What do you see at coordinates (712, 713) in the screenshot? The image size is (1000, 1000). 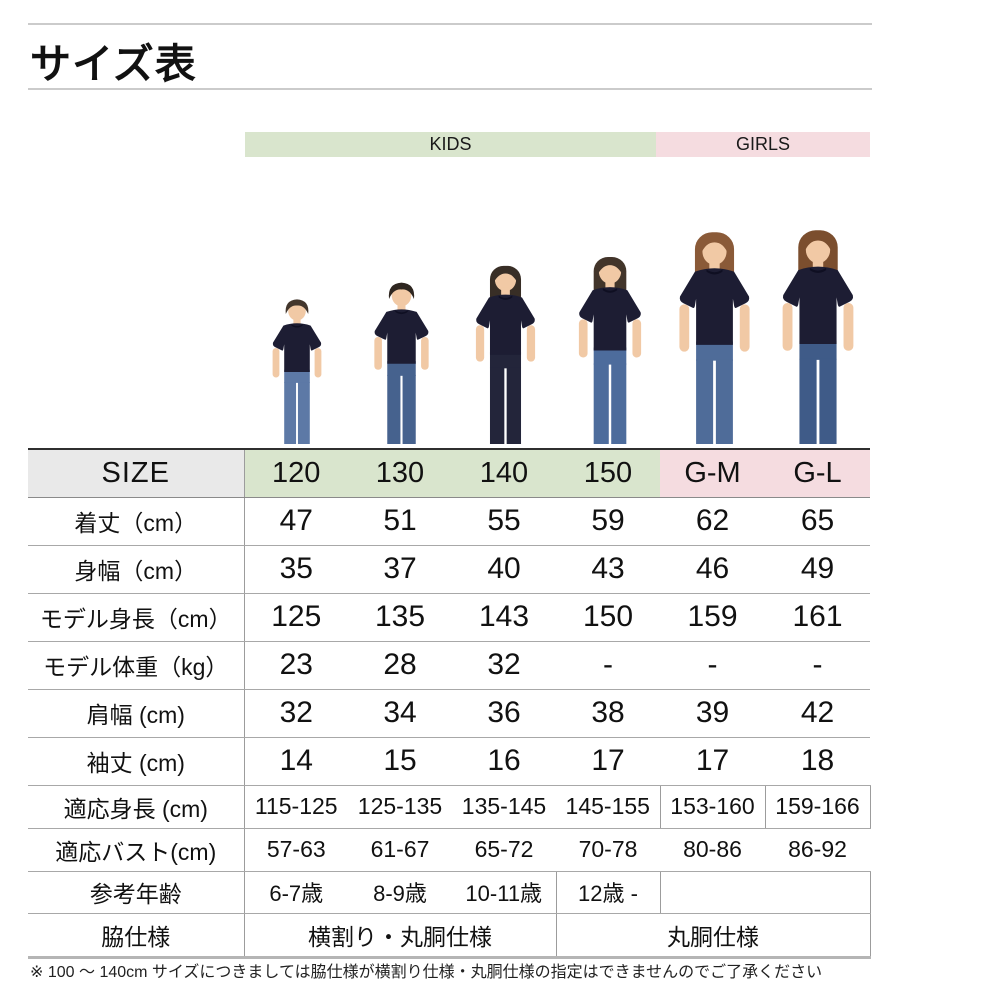 I see `cell-value: 39` at bounding box center [712, 713].